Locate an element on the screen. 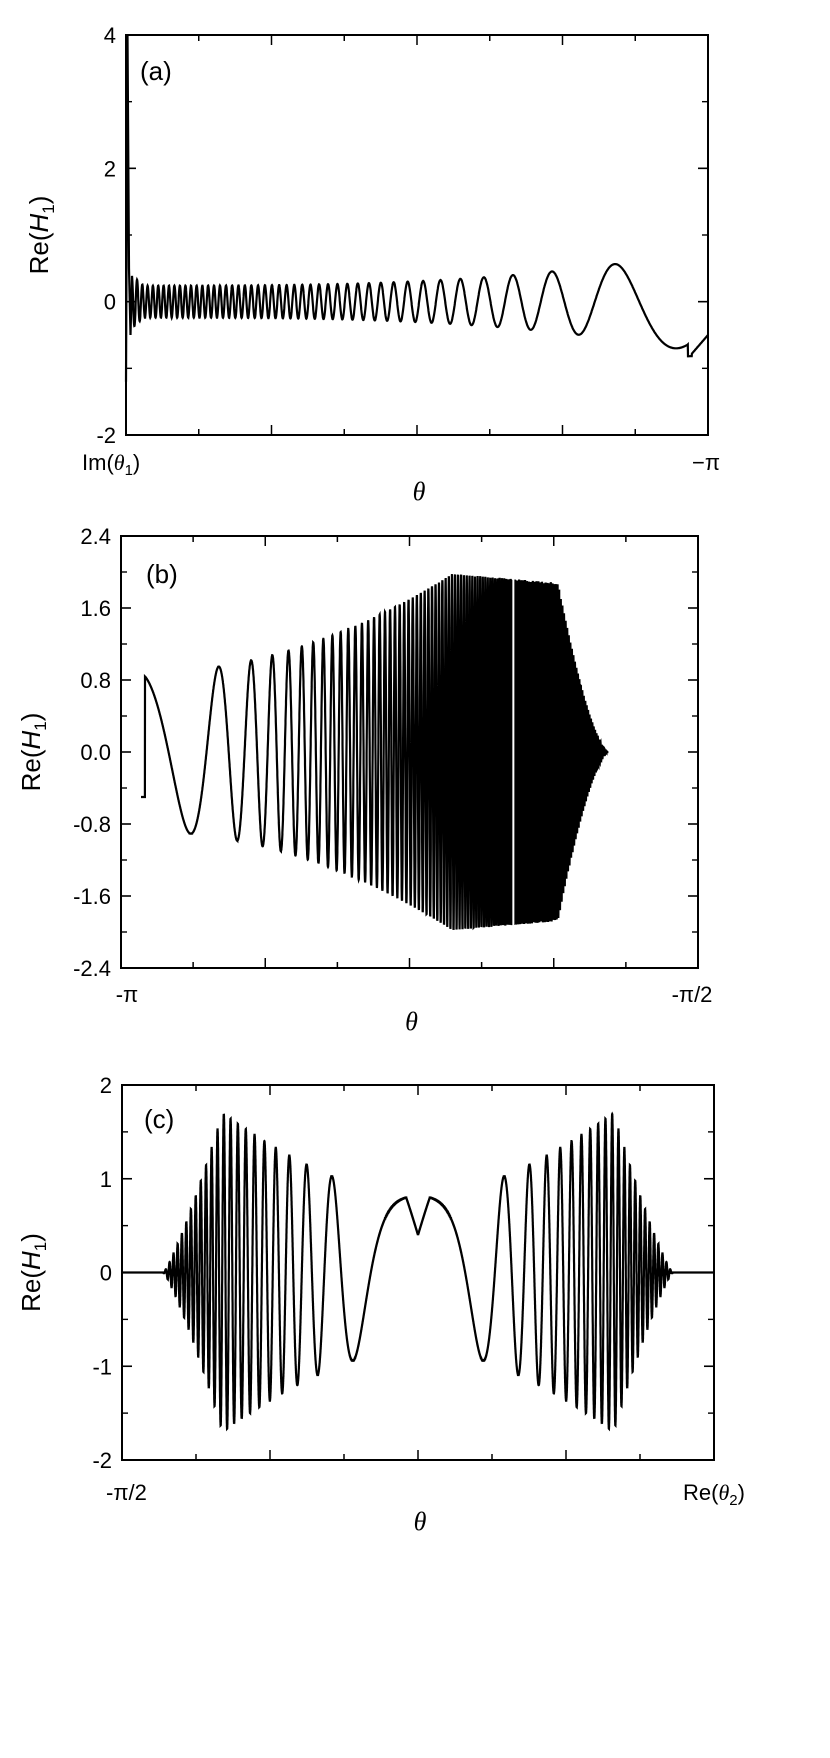 This screenshot has width=830, height=1758. x-tick-label: −π is located at coordinates (706, 462).